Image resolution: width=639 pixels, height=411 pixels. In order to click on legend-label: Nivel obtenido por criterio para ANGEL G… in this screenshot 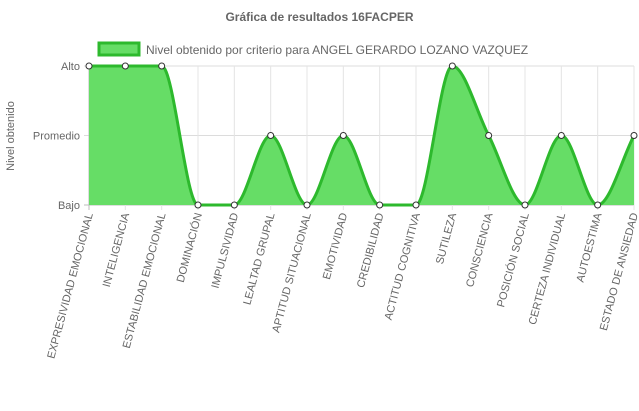, I will do `click(337, 50)`.